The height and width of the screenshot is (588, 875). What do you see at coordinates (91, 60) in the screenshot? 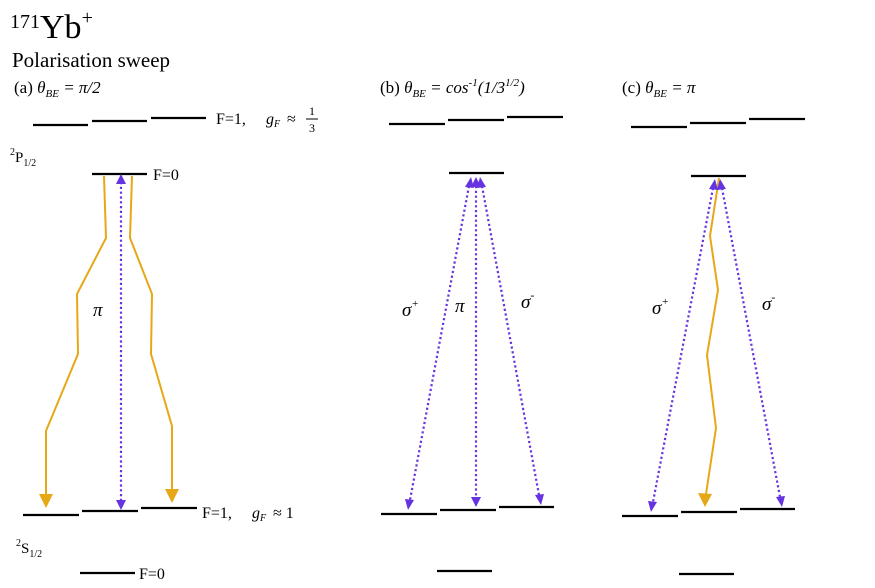
I see `subtitle: Polarisation sweep` at bounding box center [91, 60].